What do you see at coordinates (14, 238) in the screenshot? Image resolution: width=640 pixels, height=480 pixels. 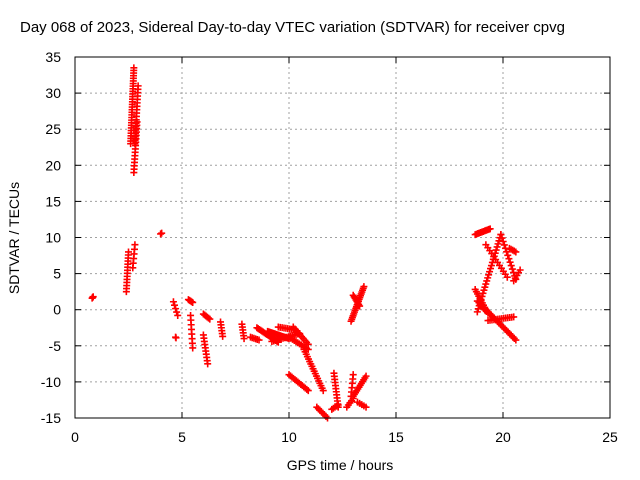 I see `y-axis-label: SDTVAR / TECUs` at bounding box center [14, 238].